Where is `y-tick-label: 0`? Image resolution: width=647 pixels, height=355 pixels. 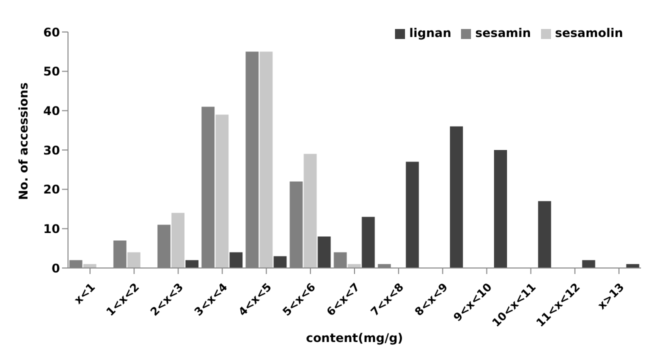
y-tick-label: 0 is located at coordinates (56, 268).